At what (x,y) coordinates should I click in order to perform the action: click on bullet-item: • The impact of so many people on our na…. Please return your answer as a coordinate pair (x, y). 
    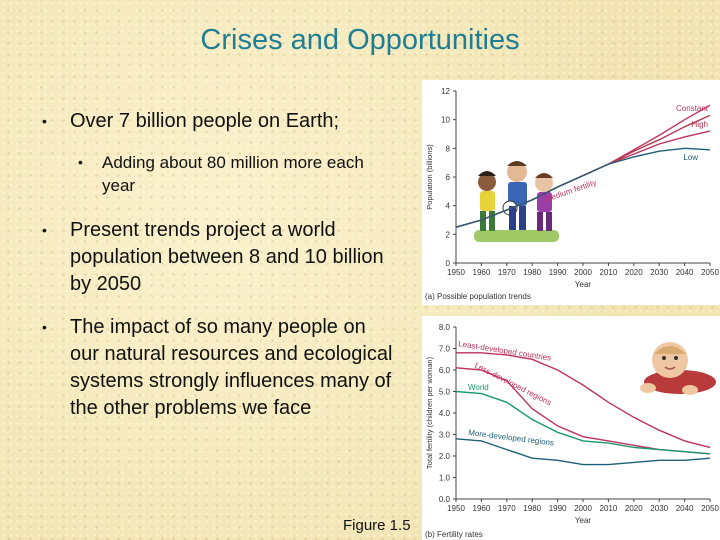
    Looking at the image, I should click on (213, 368).